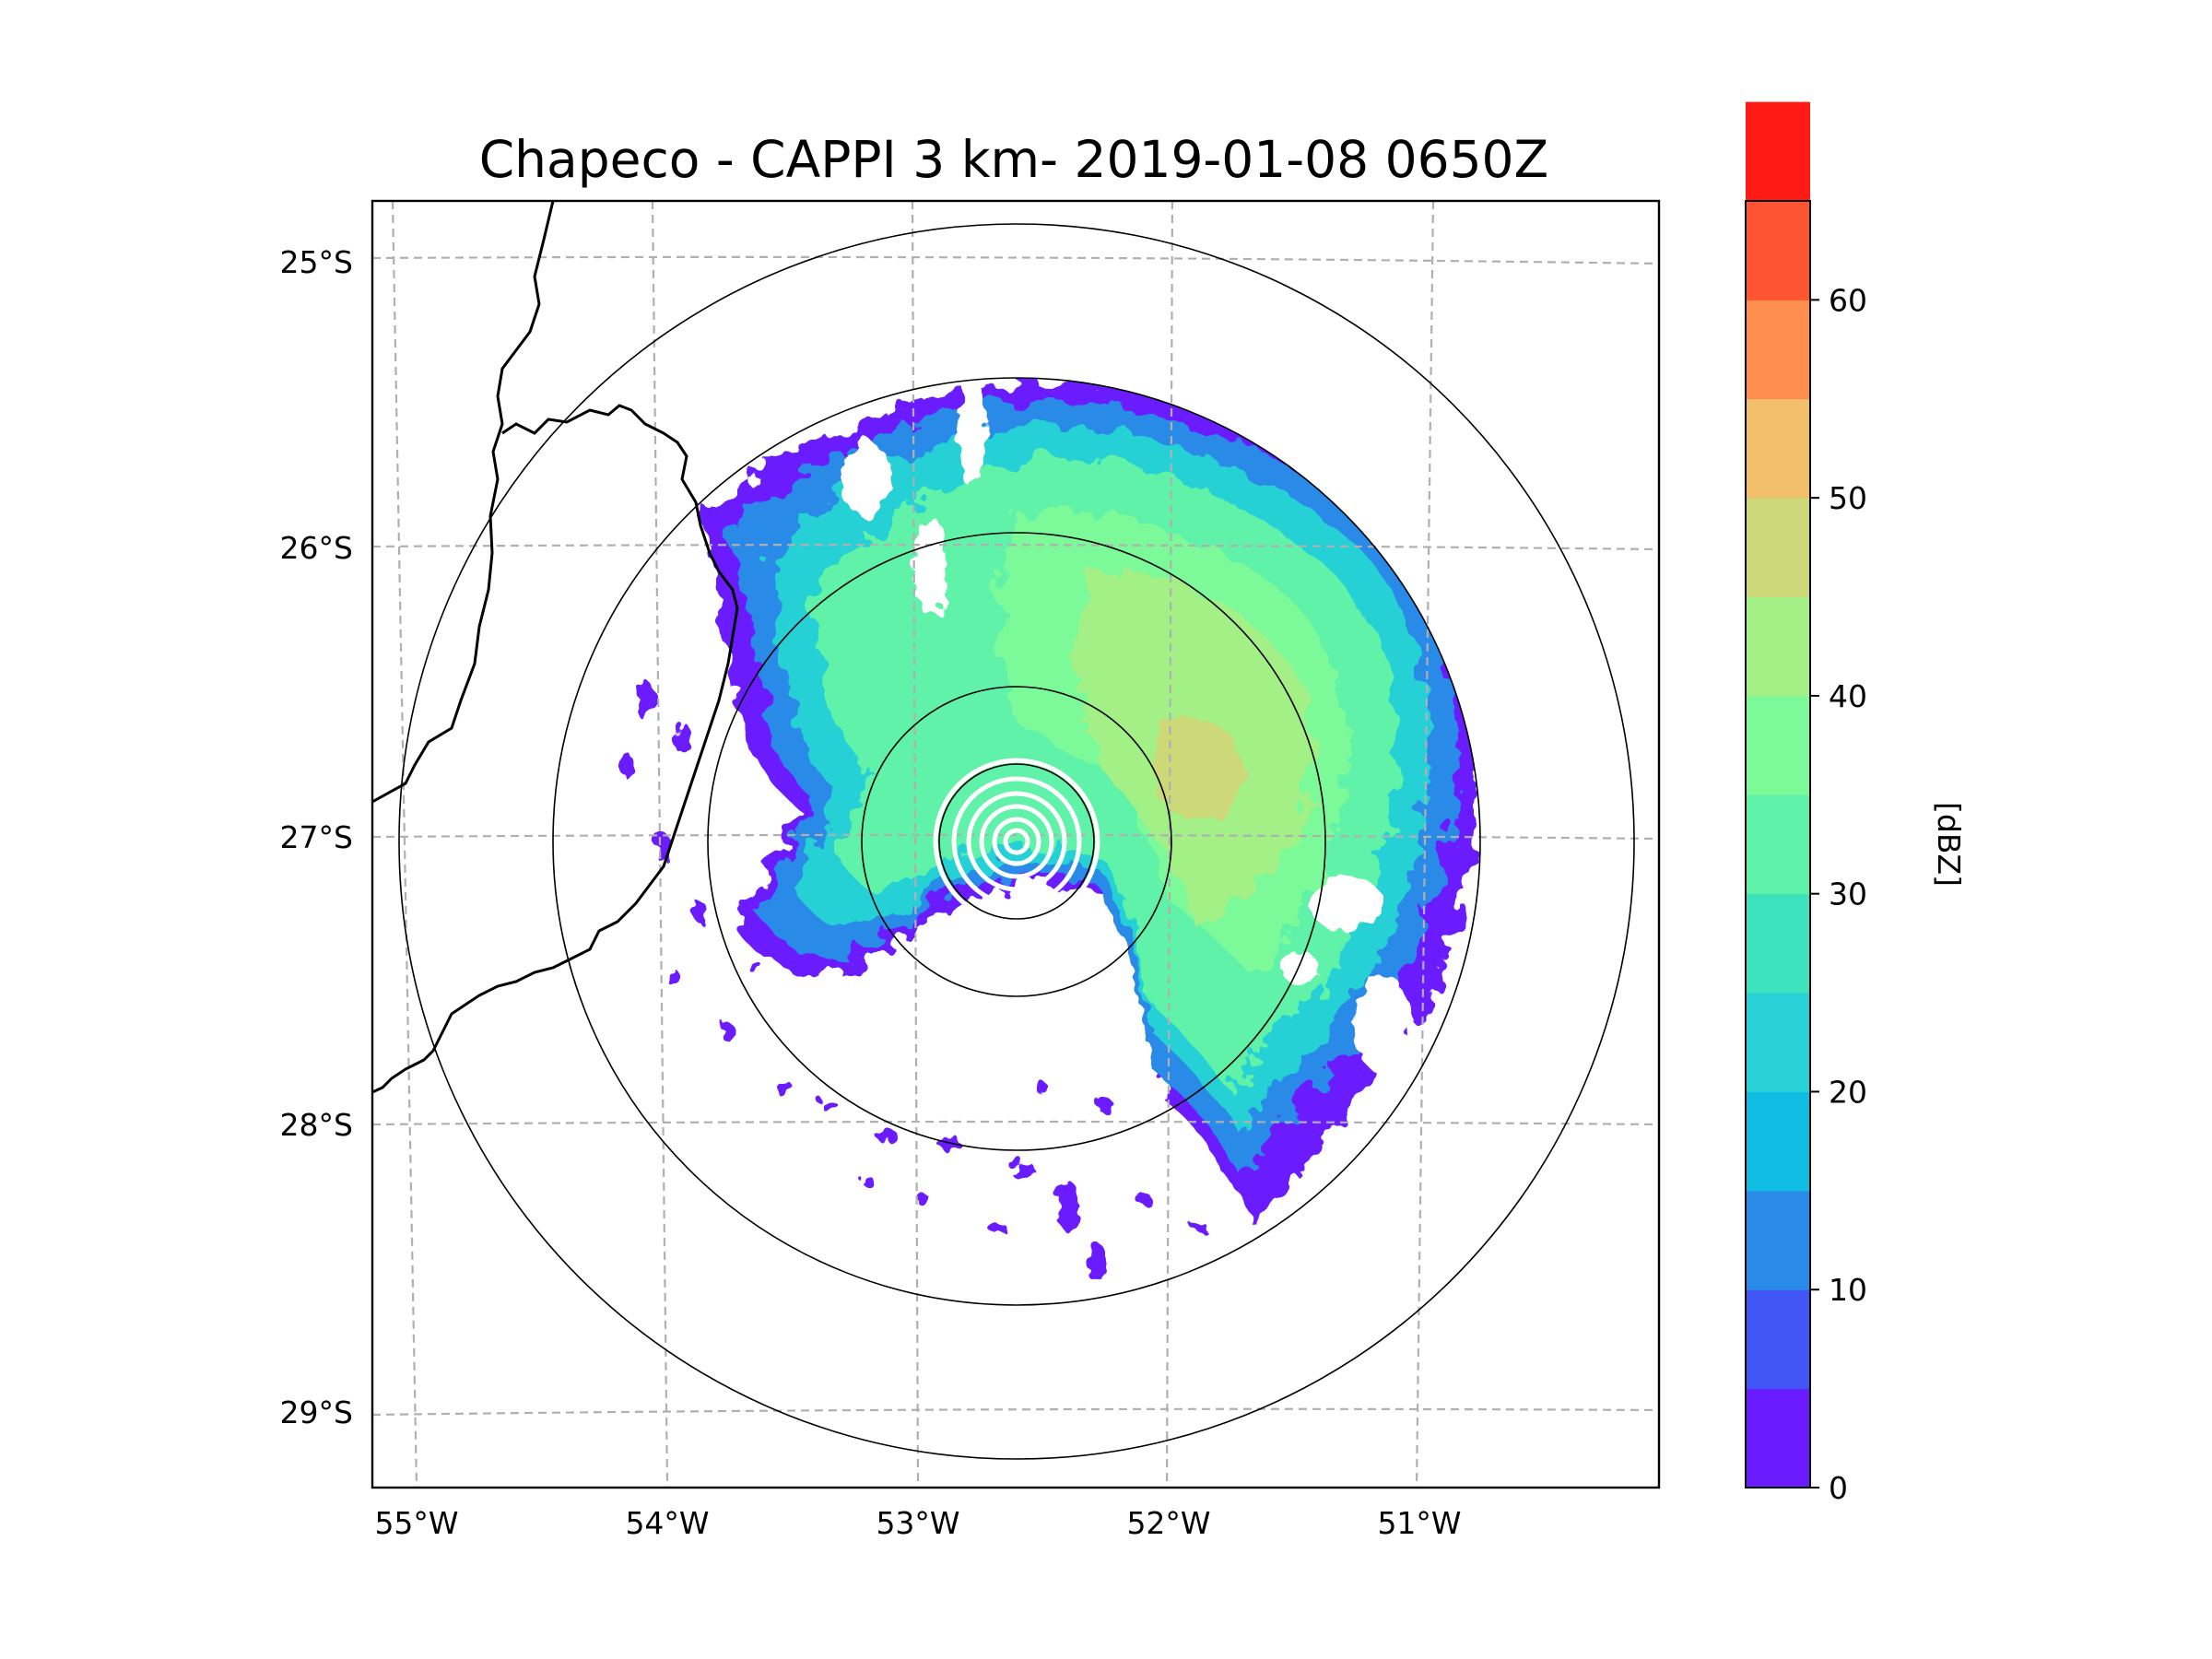  Describe the element at coordinates (1199, 768) in the screenshot. I see `echo-peak` at that location.